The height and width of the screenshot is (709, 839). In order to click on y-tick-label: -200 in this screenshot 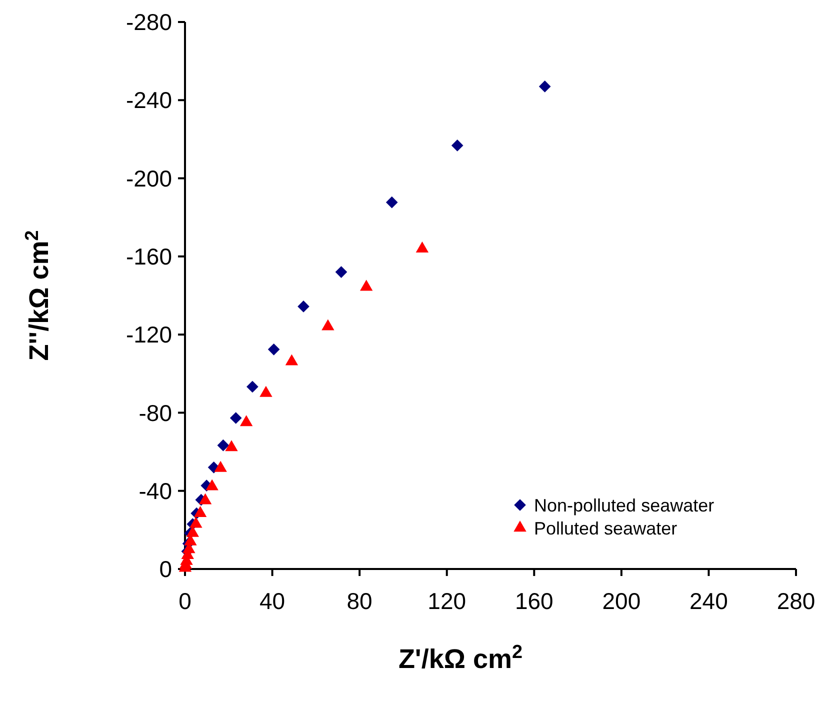, I will do `click(149, 178)`.